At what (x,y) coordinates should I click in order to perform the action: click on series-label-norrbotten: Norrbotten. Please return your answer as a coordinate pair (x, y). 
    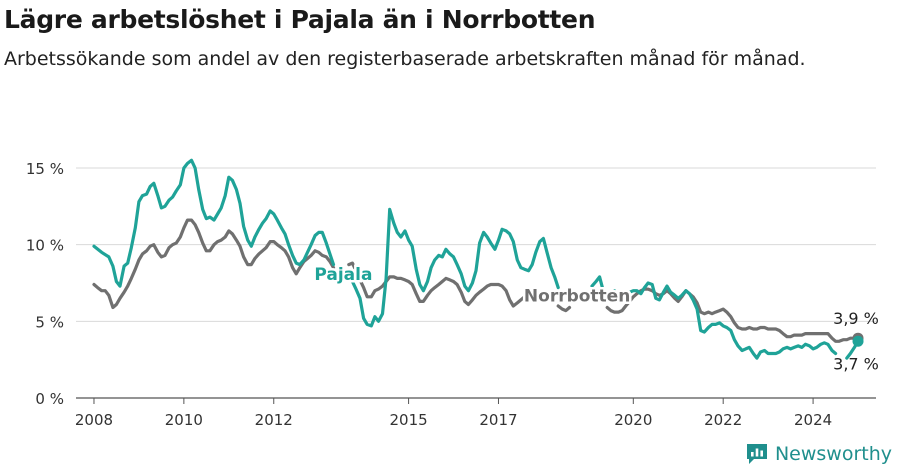
    Looking at the image, I should click on (577, 296).